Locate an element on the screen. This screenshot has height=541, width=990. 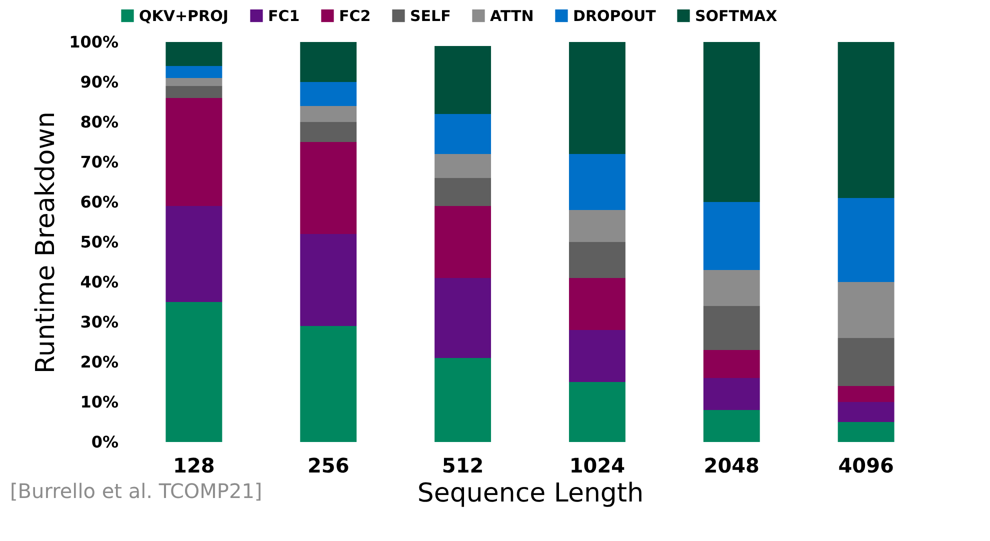
legend-label: FC1 is located at coordinates (284, 15).